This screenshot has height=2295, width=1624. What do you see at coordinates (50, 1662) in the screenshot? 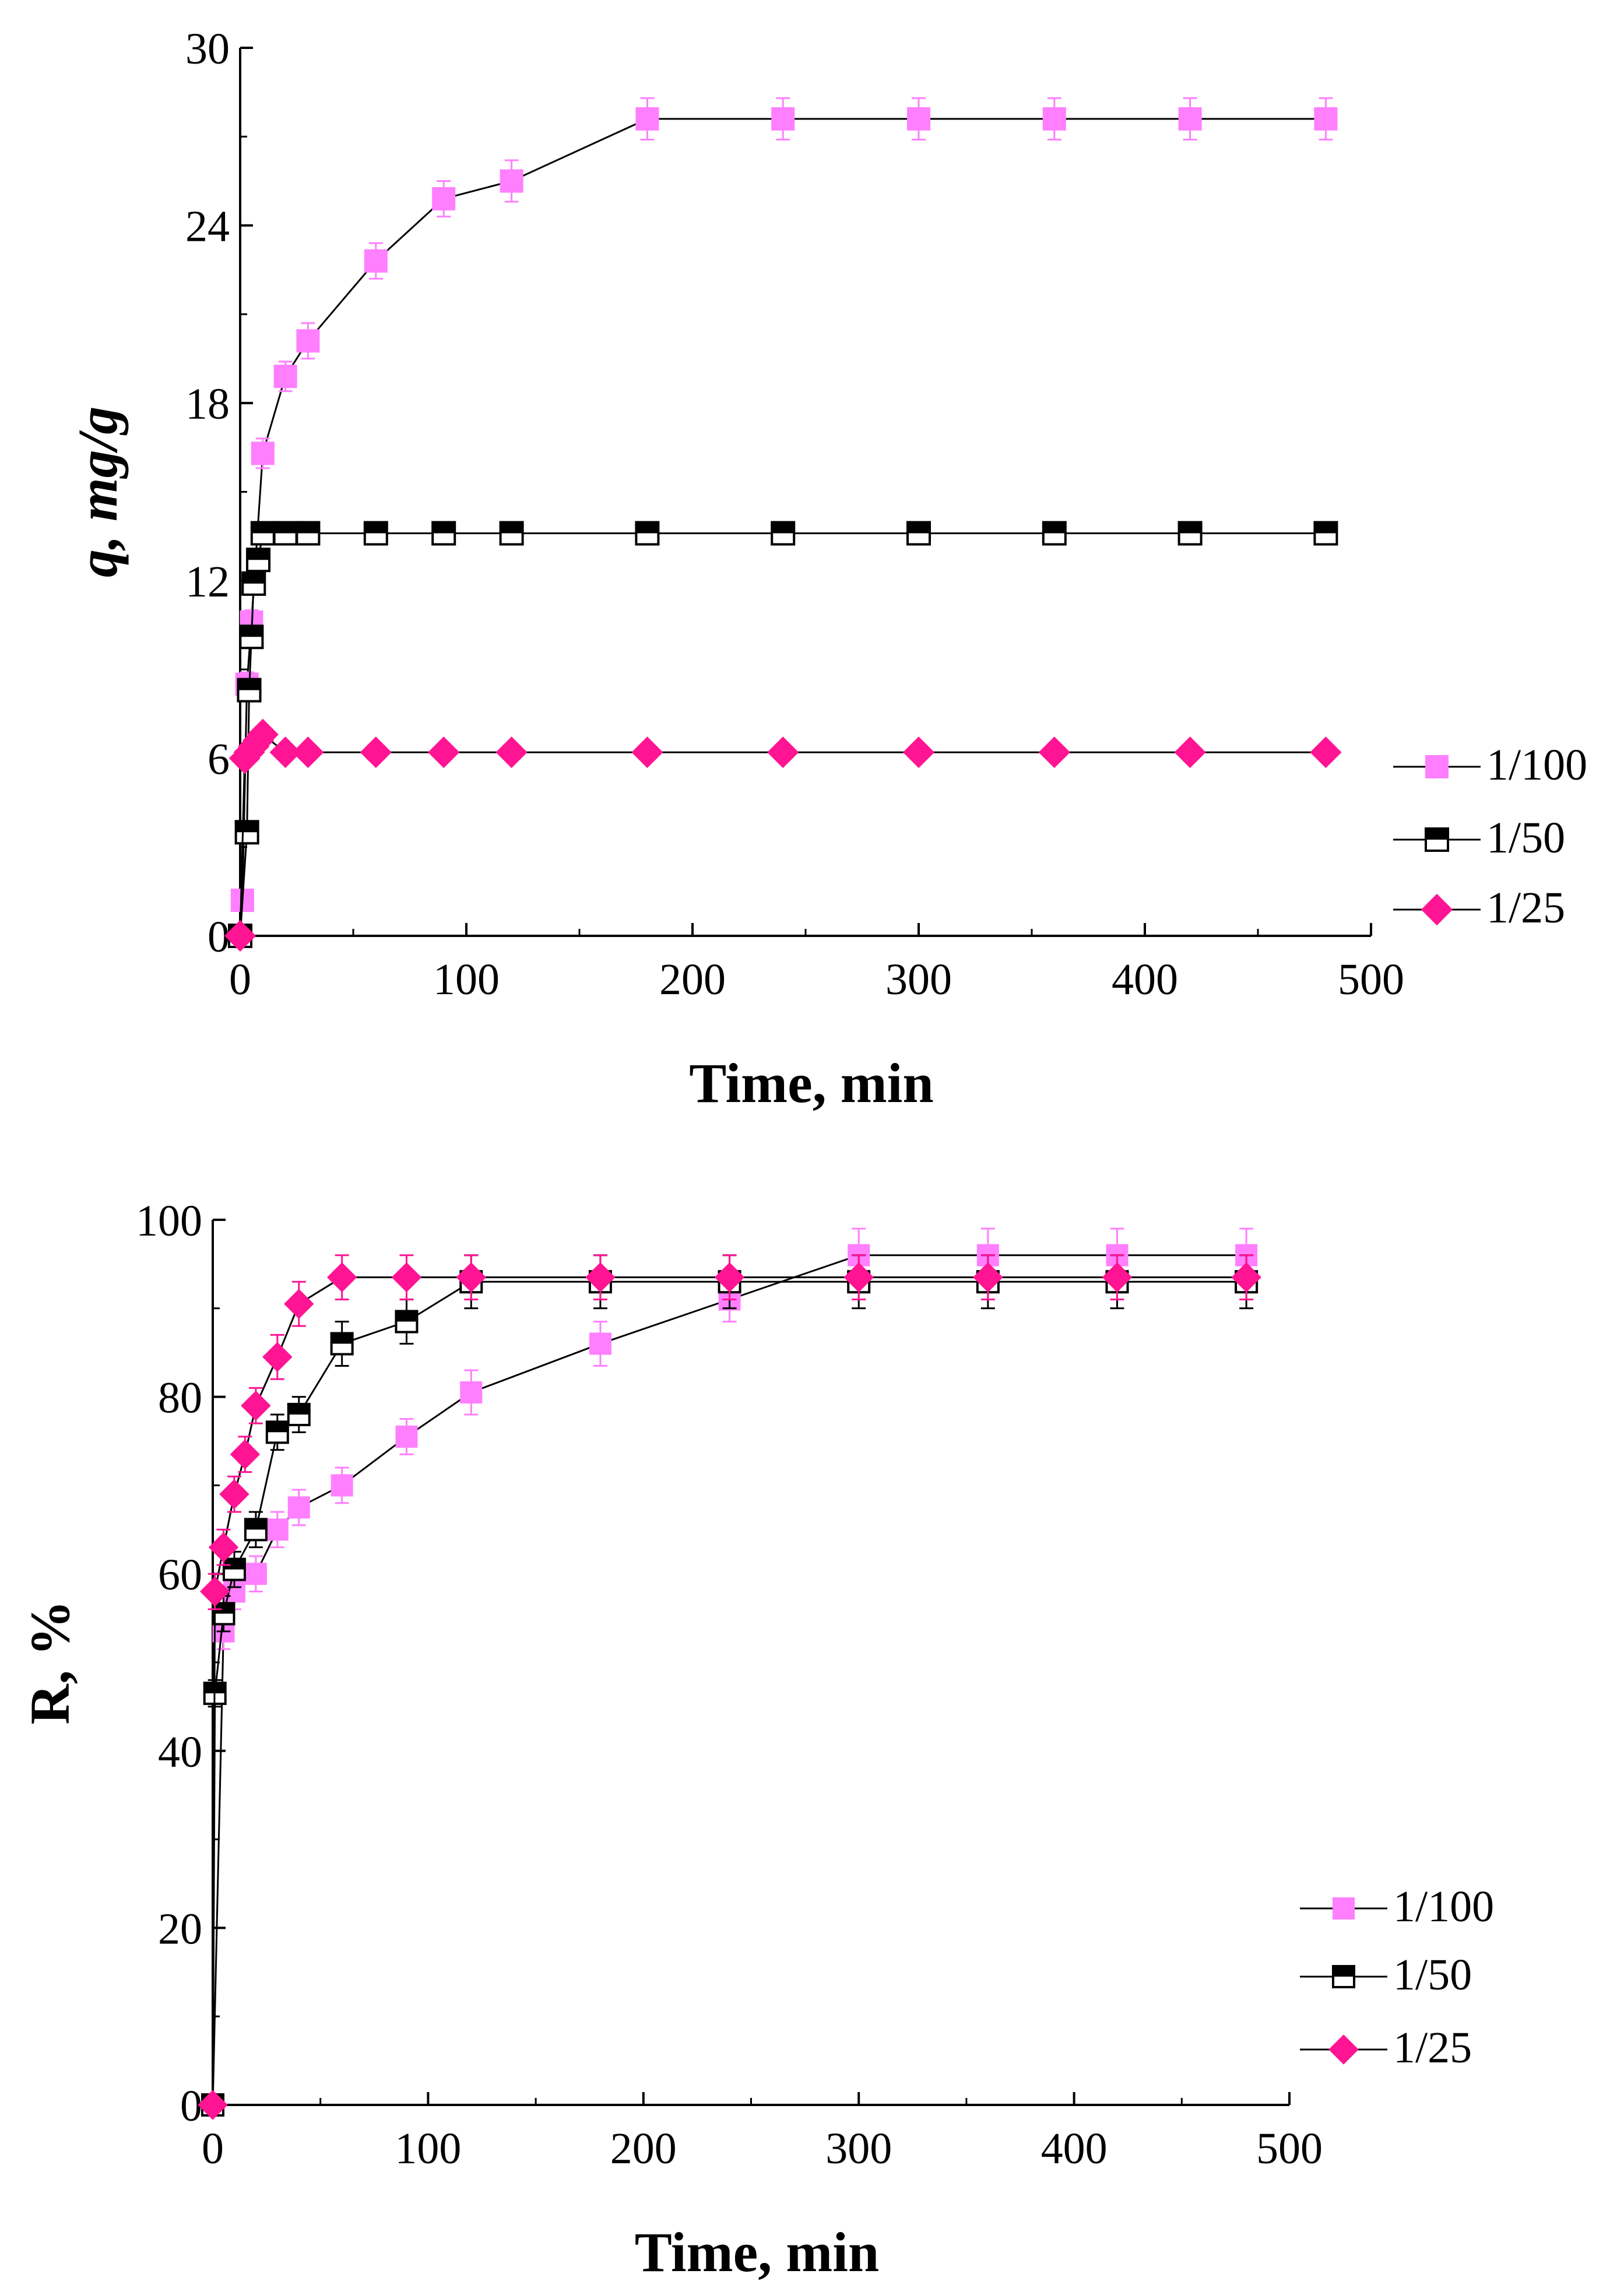
I see `y-axis-title: R, %` at bounding box center [50, 1662].